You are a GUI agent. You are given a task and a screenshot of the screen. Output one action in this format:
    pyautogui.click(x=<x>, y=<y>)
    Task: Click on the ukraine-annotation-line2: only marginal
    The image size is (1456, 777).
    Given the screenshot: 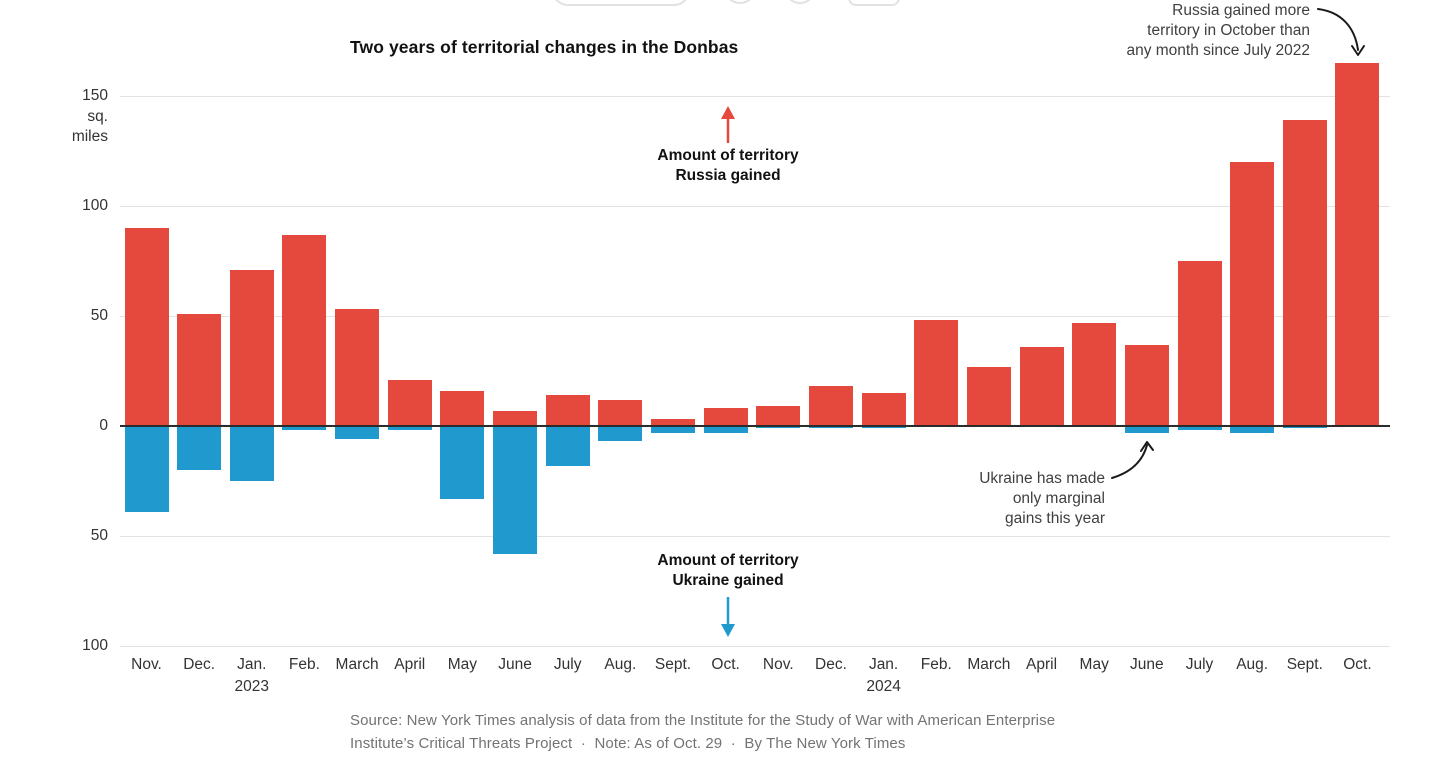 What is the action you would take?
    pyautogui.click(x=1058, y=498)
    